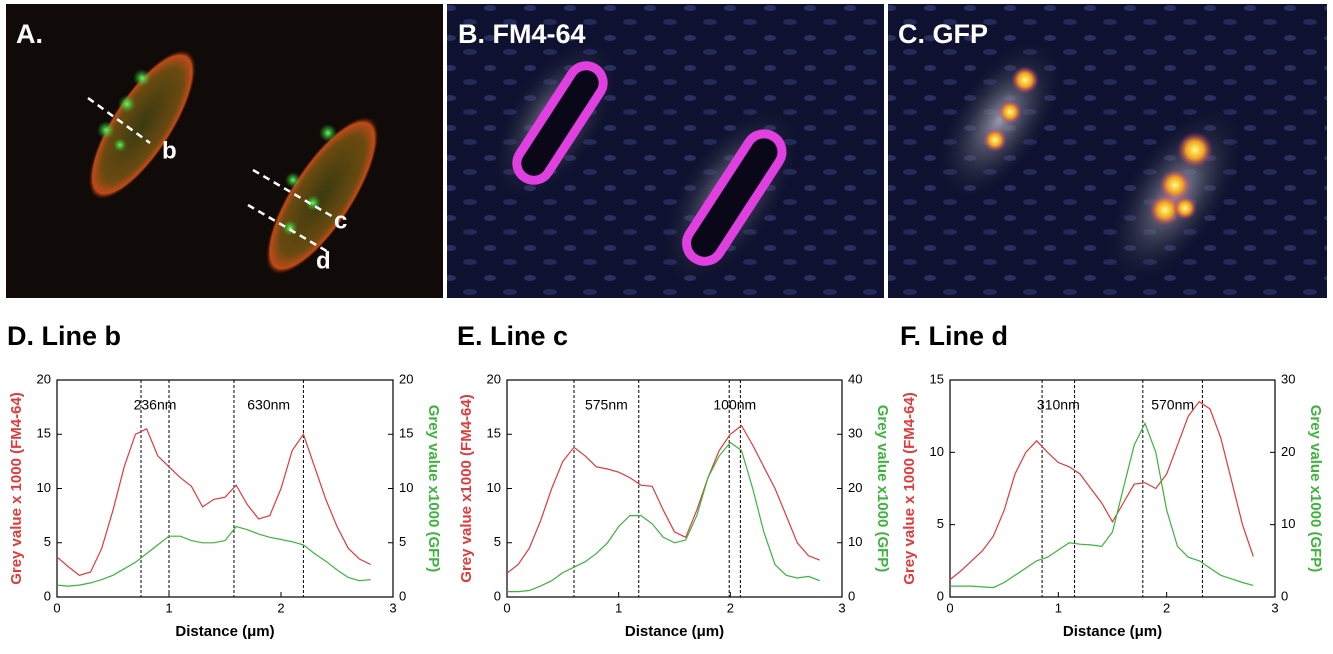 Image resolution: width=1333 pixels, height=654 pixels. I want to click on annotation: 575nm, so click(606, 405).